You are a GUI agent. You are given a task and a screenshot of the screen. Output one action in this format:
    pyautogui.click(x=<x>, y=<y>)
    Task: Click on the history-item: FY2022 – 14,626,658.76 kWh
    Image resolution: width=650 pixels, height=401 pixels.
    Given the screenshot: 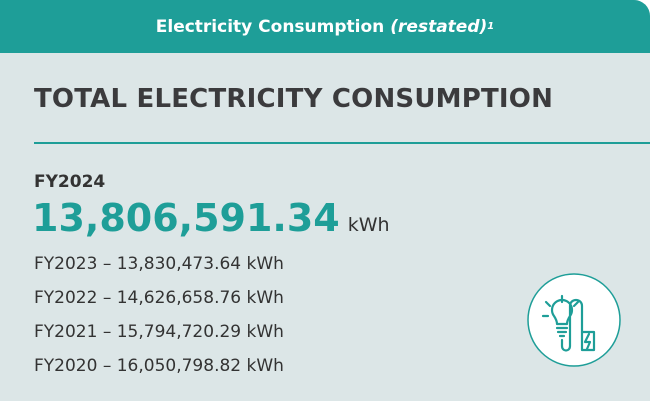 What is the action you would take?
    pyautogui.click(x=159, y=298)
    